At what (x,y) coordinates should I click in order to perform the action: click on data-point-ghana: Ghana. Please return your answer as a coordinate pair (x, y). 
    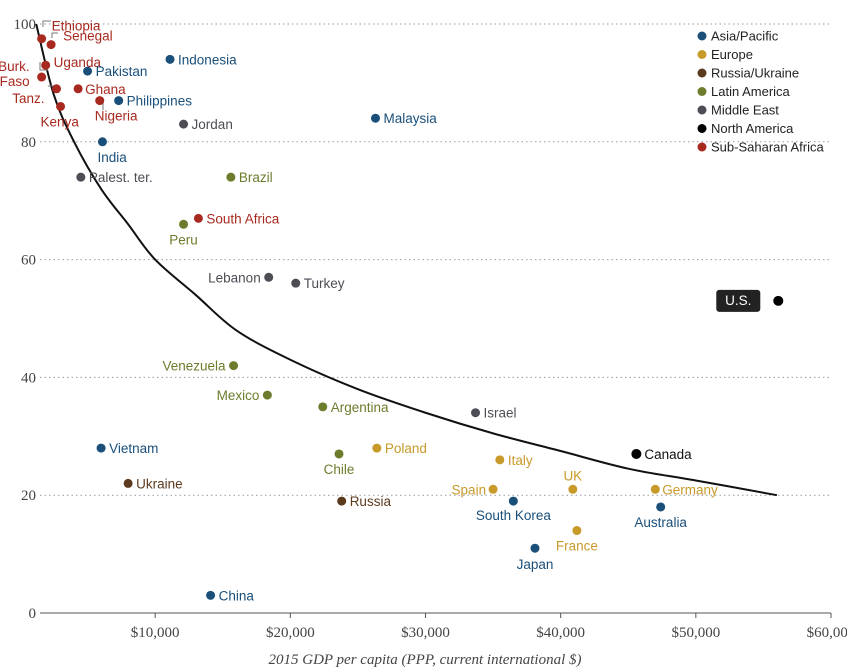
    Looking at the image, I should click on (99, 89).